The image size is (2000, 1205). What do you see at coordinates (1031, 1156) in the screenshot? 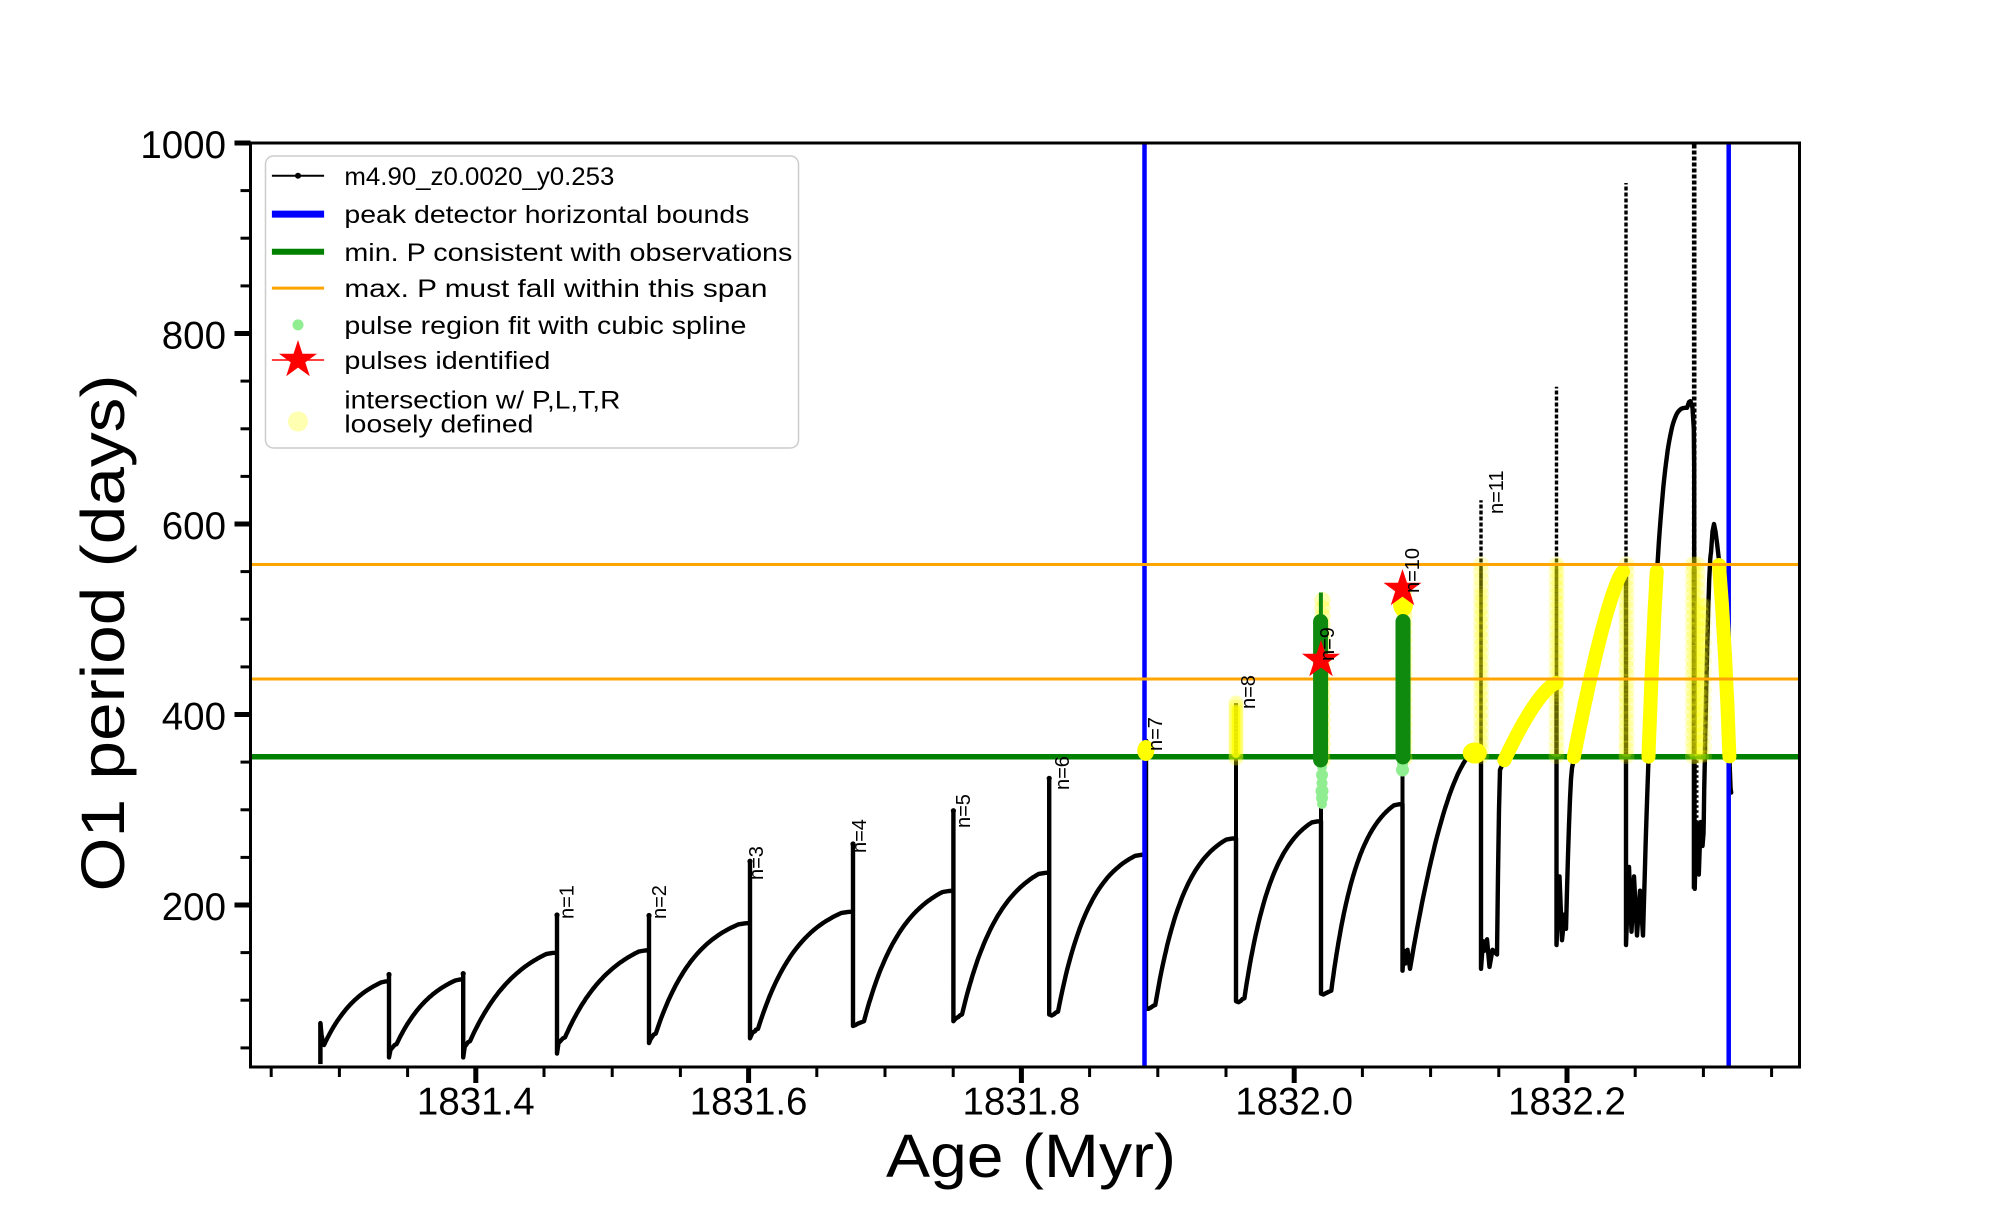
I see `svg-text: Age (Myr)` at bounding box center [1031, 1156].